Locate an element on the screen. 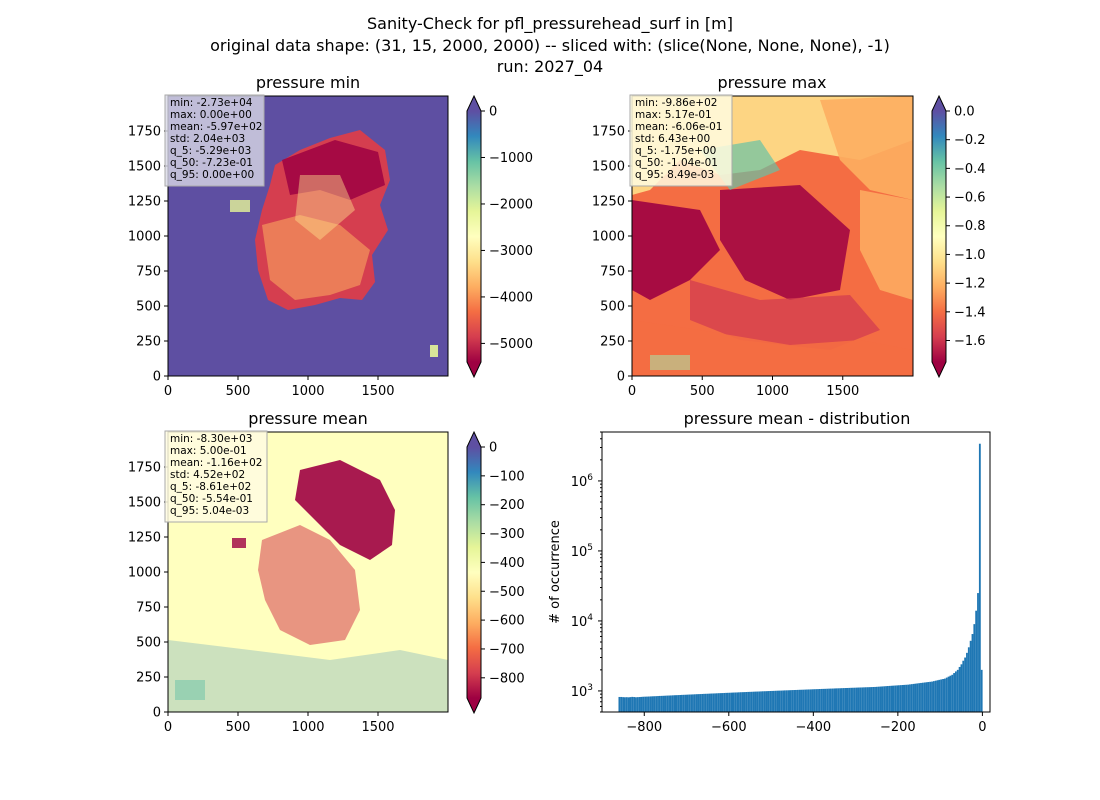 This screenshot has width=1100, height=800. panel-title-pressure-mean: pressure mean is located at coordinates (308, 418).